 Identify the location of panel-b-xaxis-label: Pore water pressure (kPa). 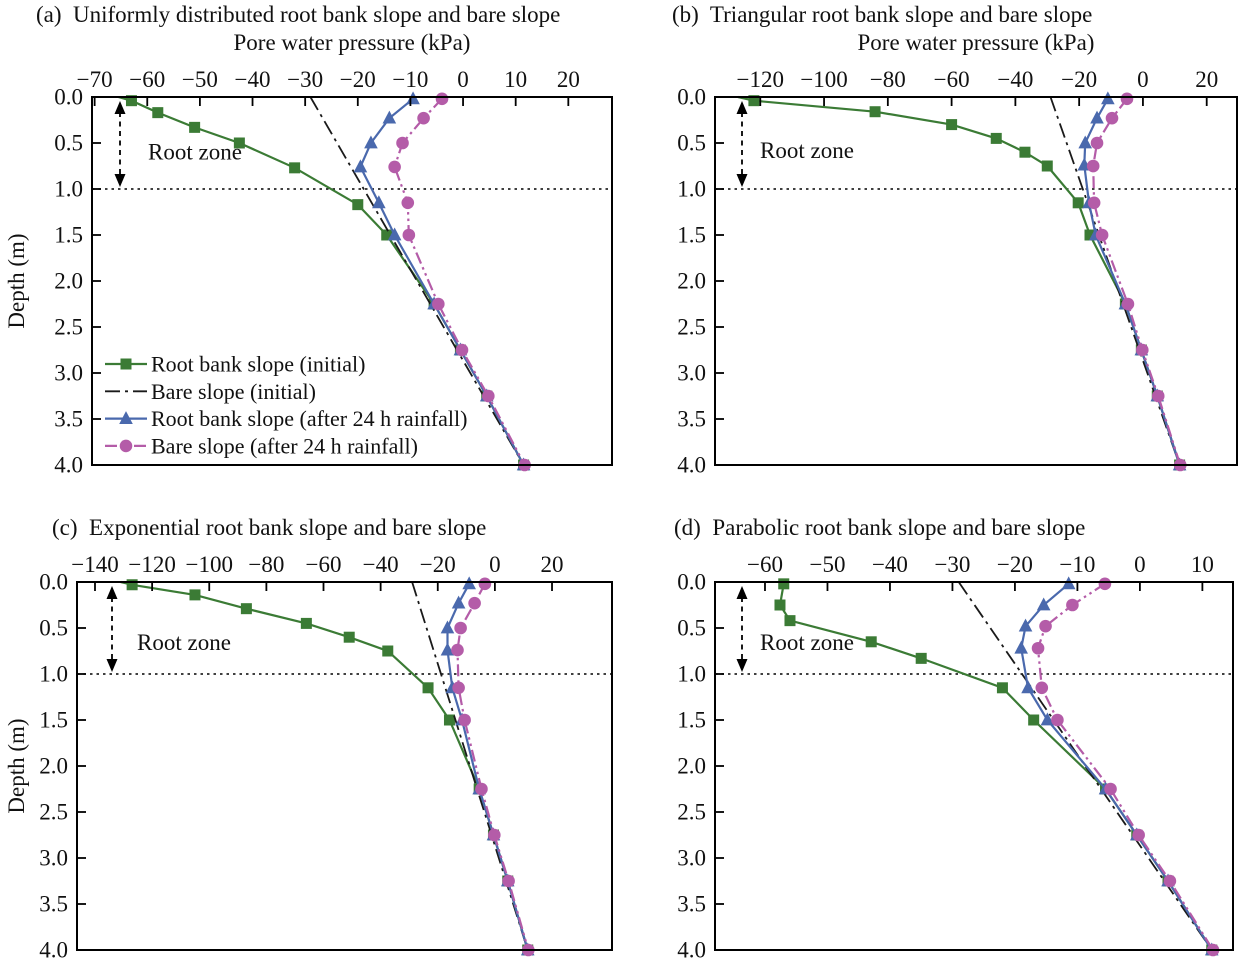
(976, 42).